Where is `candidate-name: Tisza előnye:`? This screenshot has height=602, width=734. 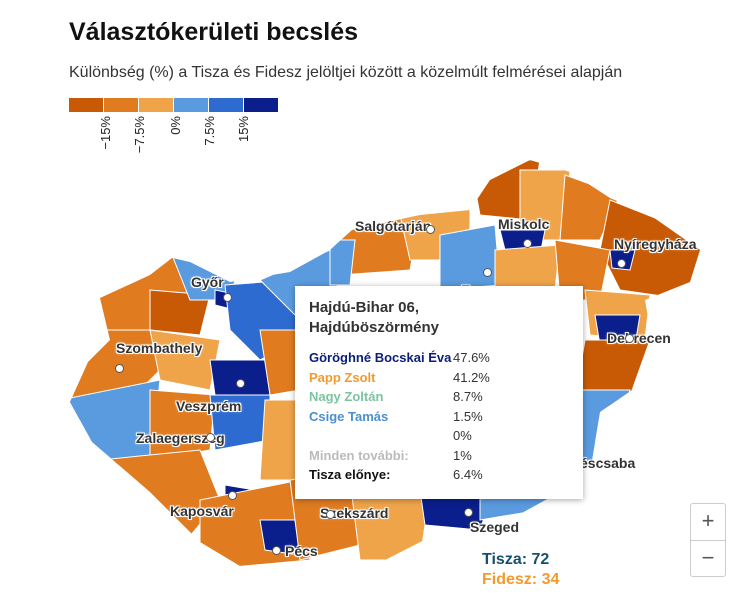
candidate-name: Tisza előnye: is located at coordinates (350, 474).